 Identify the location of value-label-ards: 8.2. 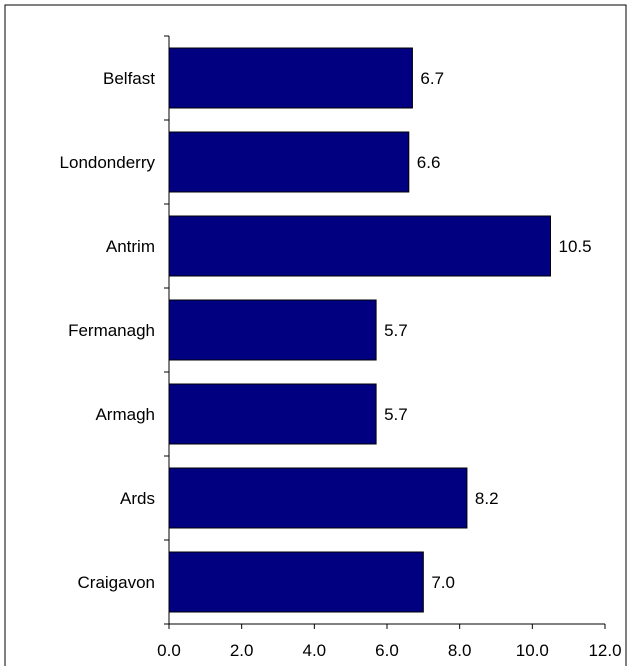
(487, 498).